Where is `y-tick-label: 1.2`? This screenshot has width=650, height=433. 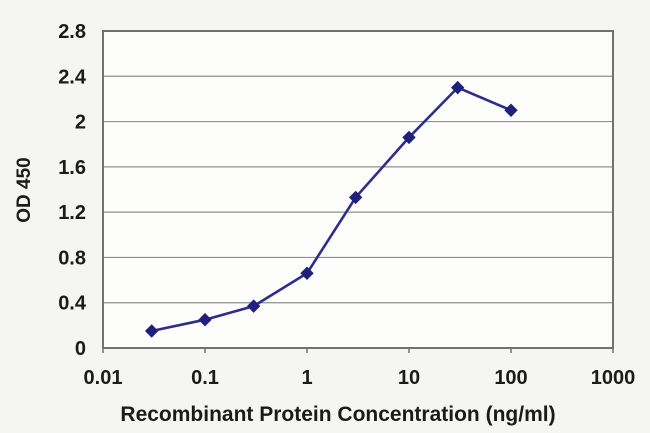 y-tick-label: 1.2 is located at coordinates (72, 213).